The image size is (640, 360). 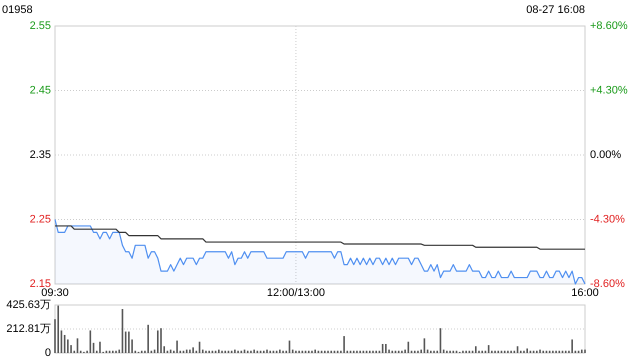 What do you see at coordinates (40, 219) in the screenshot?
I see `y-tick-label: 2.25` at bounding box center [40, 219].